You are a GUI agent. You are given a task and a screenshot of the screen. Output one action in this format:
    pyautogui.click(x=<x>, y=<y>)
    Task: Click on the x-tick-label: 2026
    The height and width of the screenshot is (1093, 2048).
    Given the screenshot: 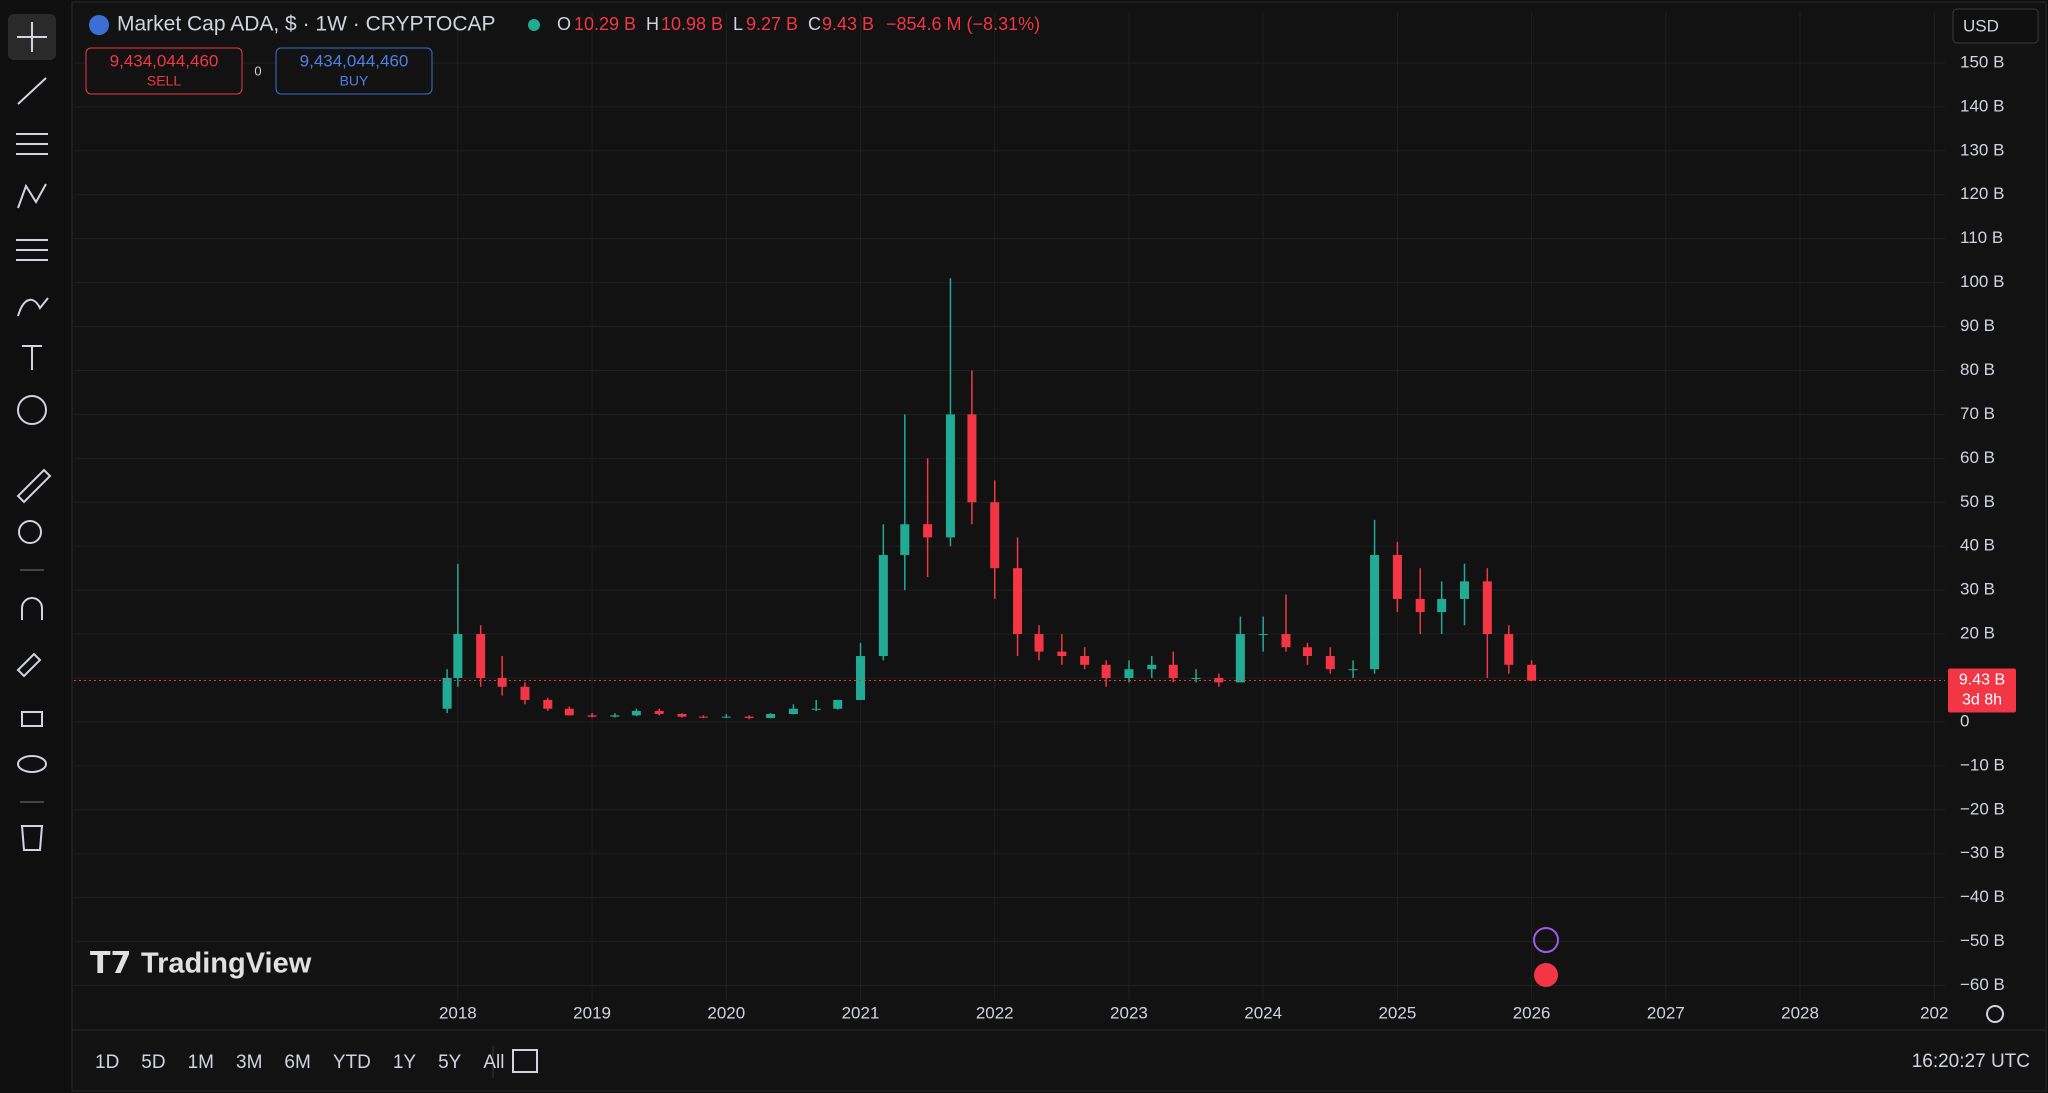 What is the action you would take?
    pyautogui.click(x=1532, y=1012)
    